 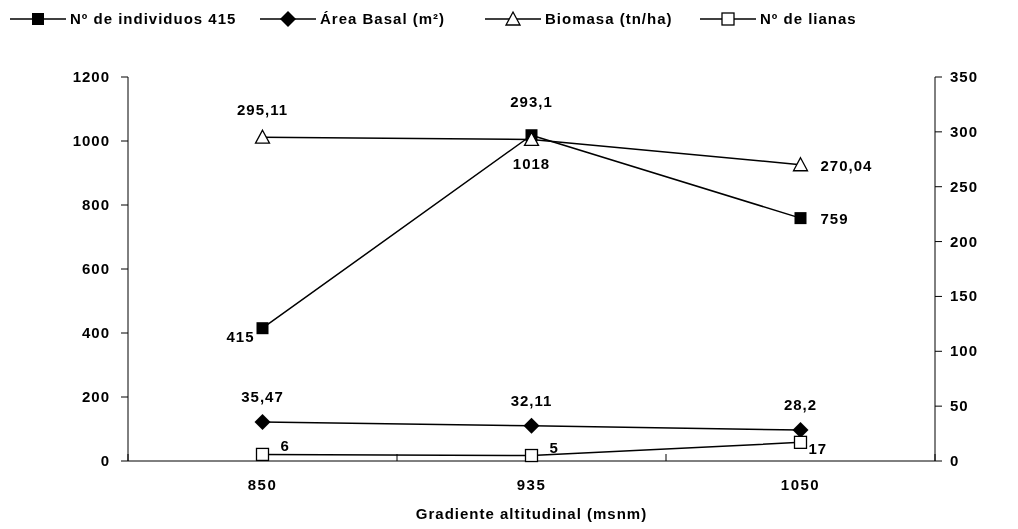 What do you see at coordinates (800, 484) in the screenshot?
I see `x-tick-label: 1050` at bounding box center [800, 484].